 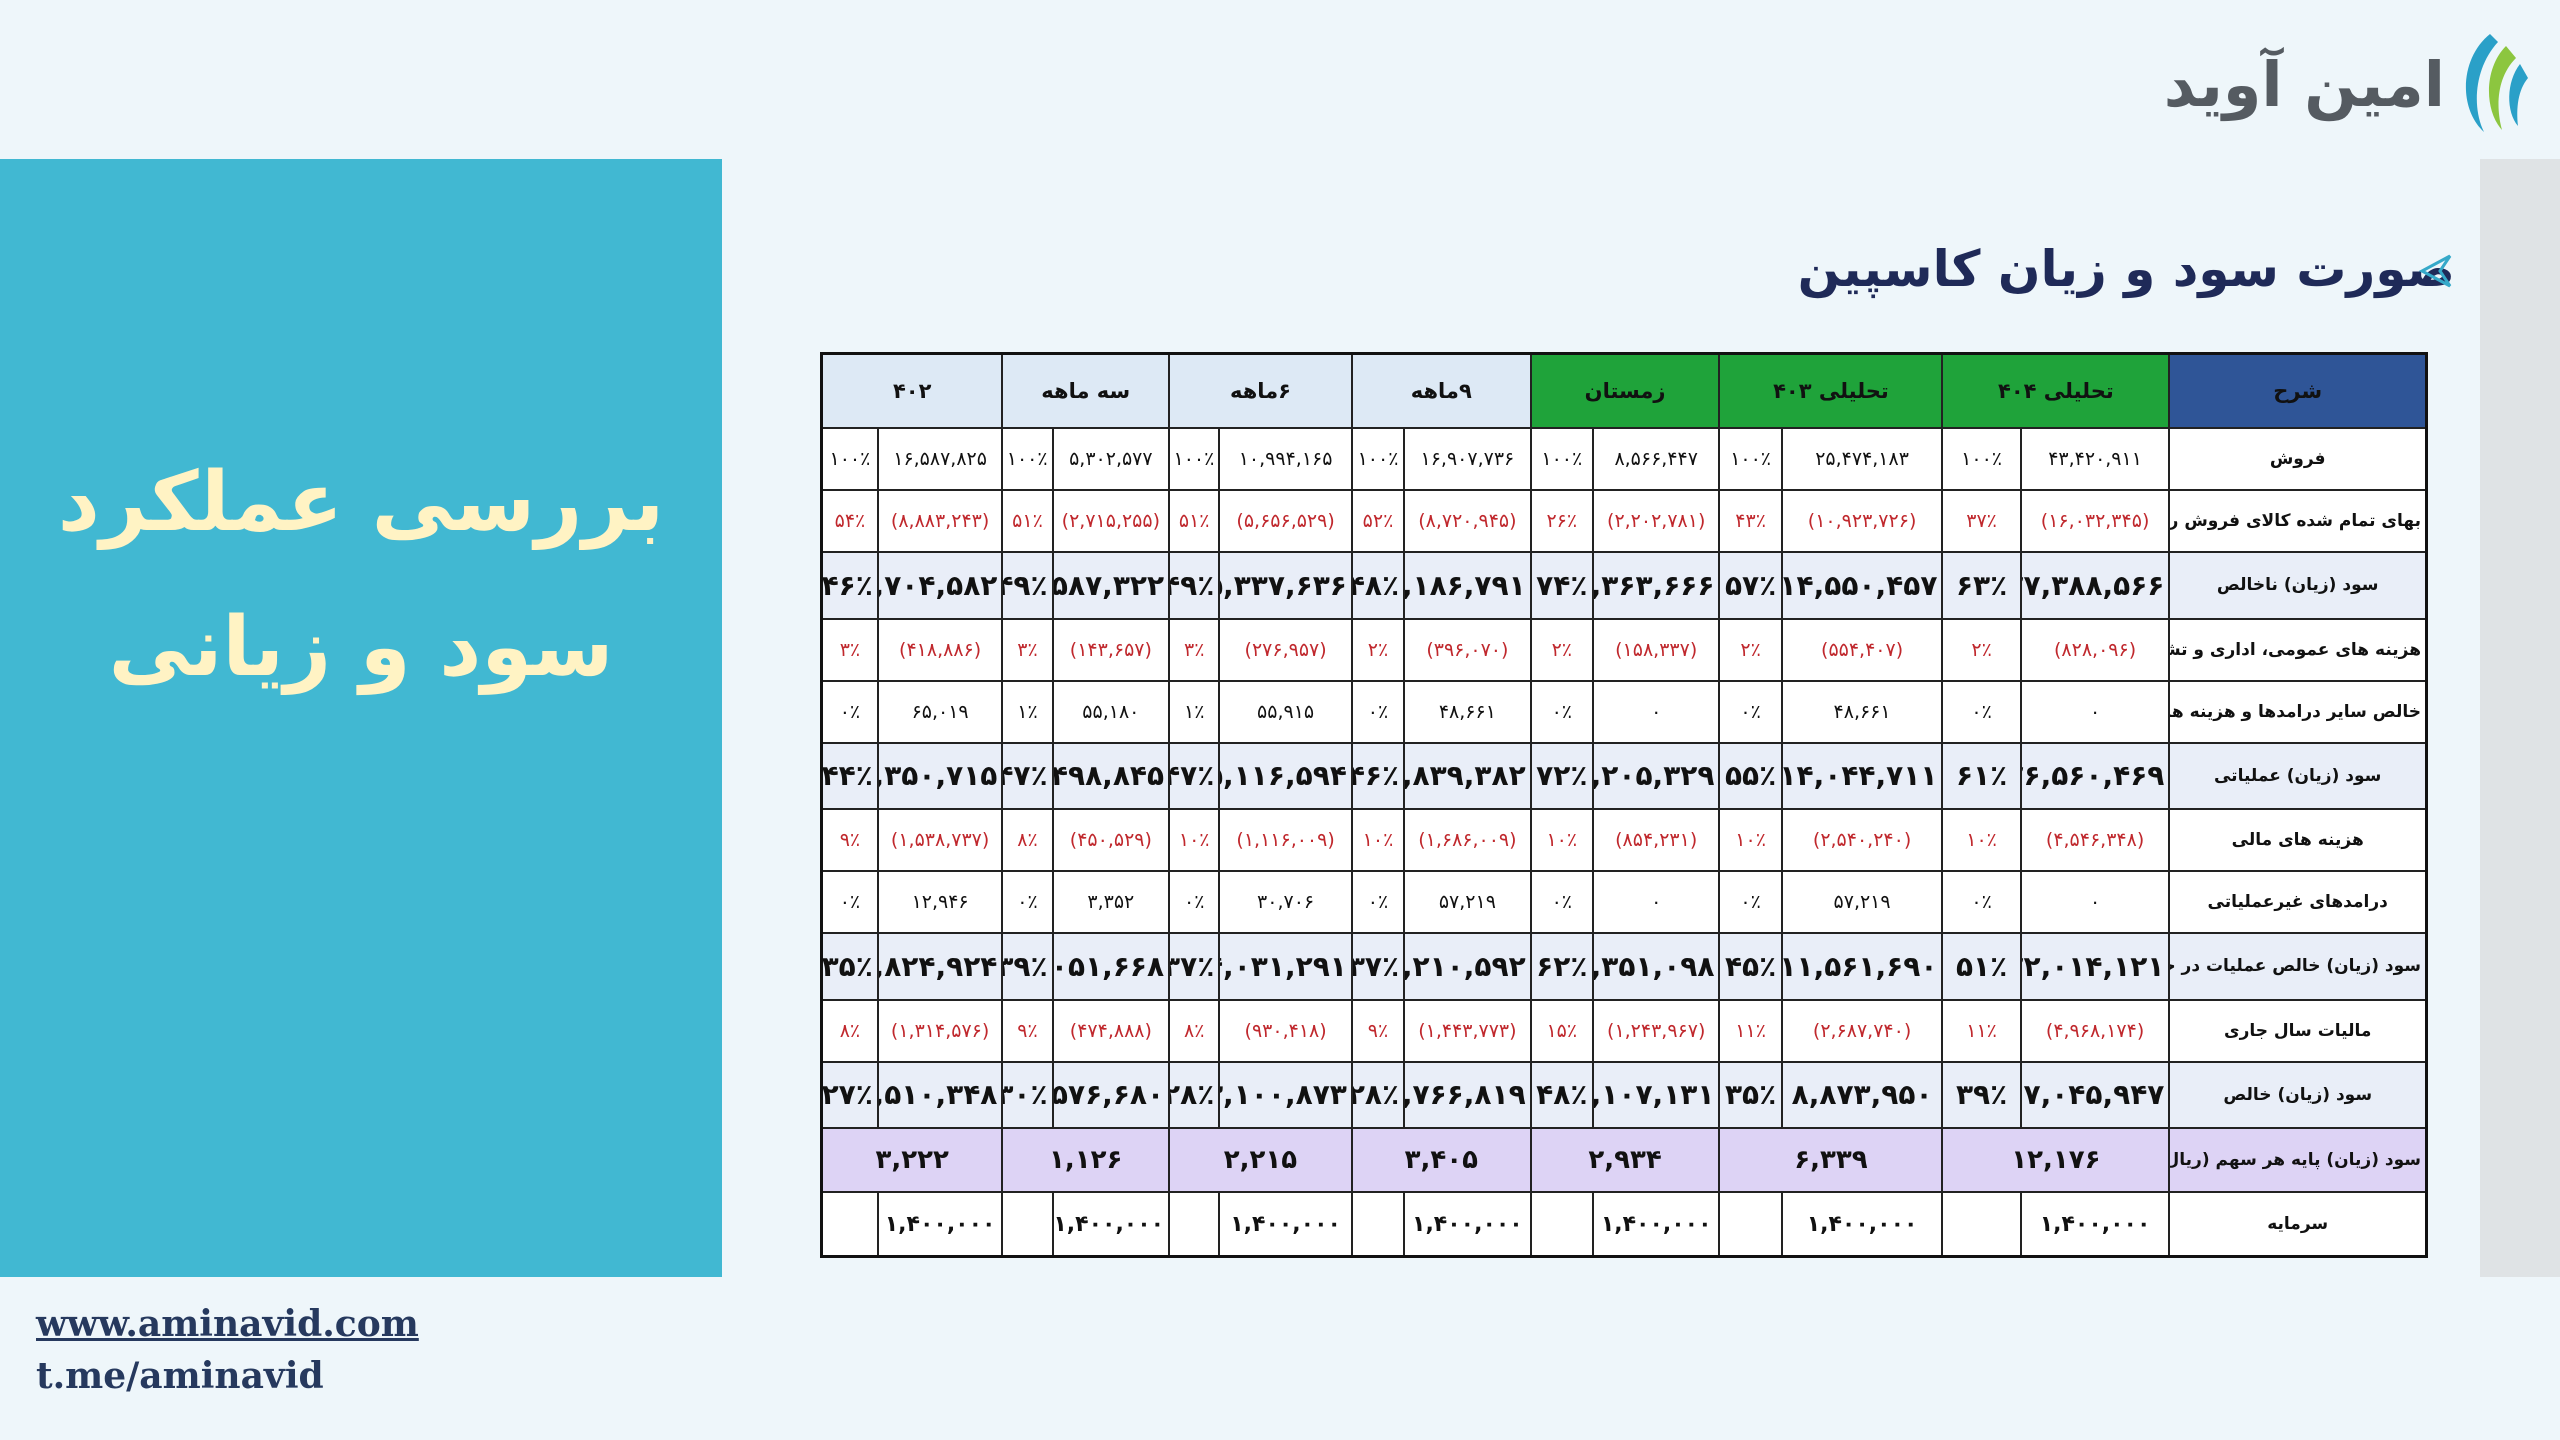 What do you see at coordinates (1981, 585) in the screenshot?
I see `percent-cell: ۶۳٪` at bounding box center [1981, 585].